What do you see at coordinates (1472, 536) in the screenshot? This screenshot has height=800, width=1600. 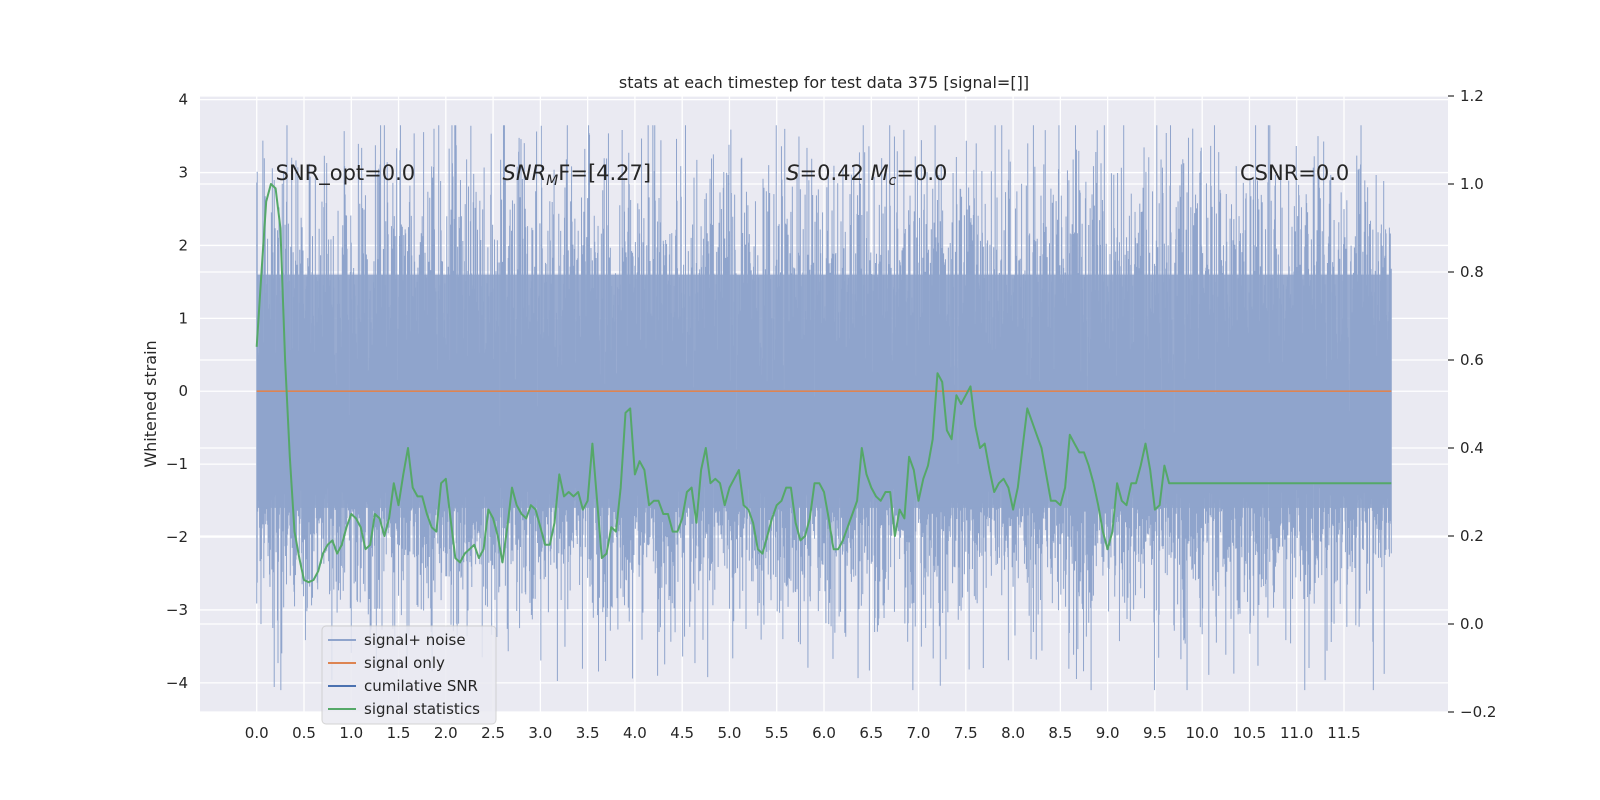 I see `y2-tick-label: 0.2` at bounding box center [1472, 536].